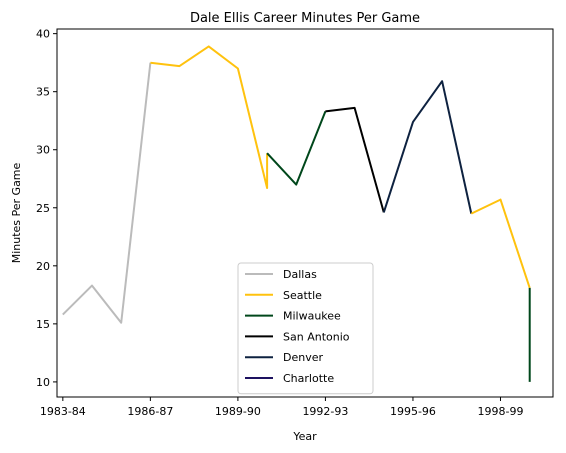  I want to click on x-tick-label: 1992-93, so click(325, 411).